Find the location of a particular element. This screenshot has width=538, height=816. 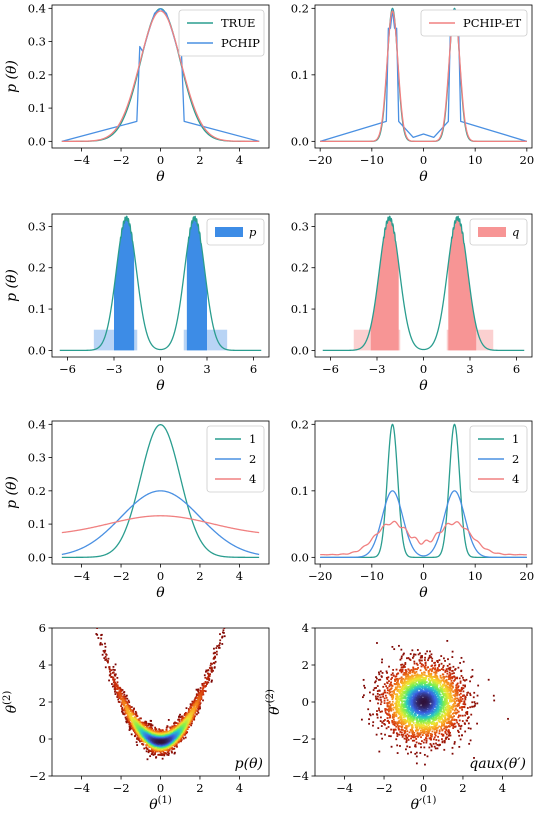

legend-patch is located at coordinates (229, 232).